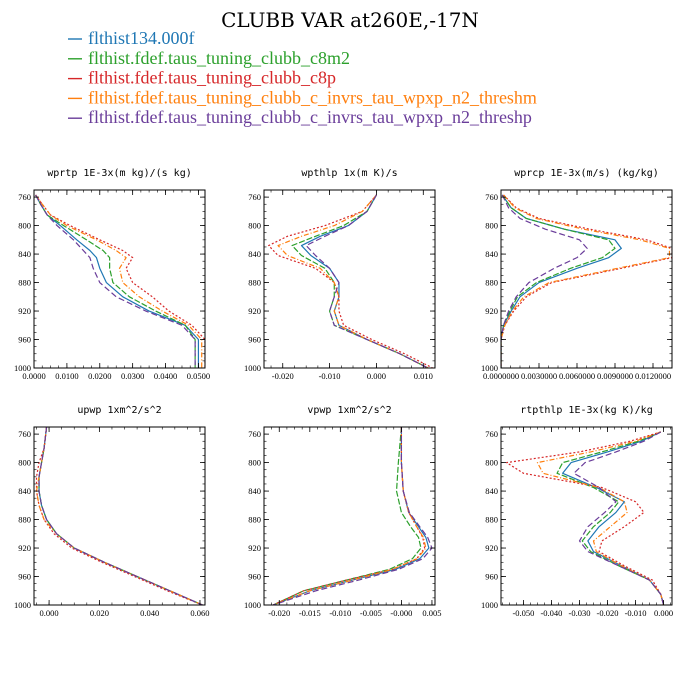 This screenshot has height=700, width=700. What do you see at coordinates (431, 613) in the screenshot?
I see `x-tick-label: 0.005` at bounding box center [431, 613].